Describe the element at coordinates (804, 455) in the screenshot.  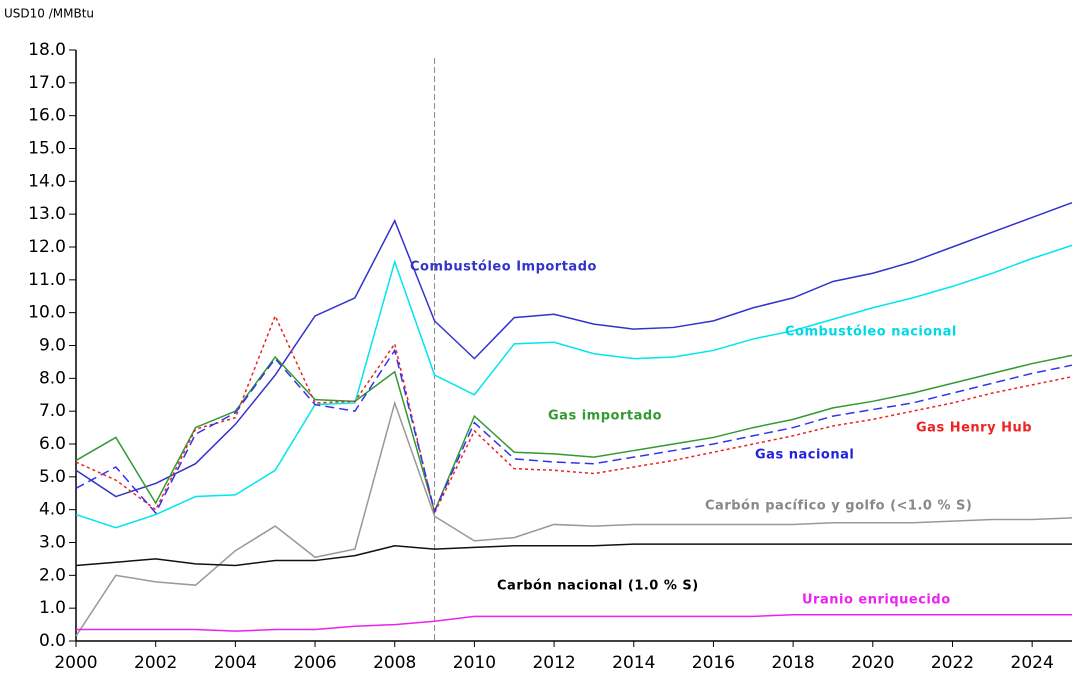
I see `series-label: Gas nacional` at that location.